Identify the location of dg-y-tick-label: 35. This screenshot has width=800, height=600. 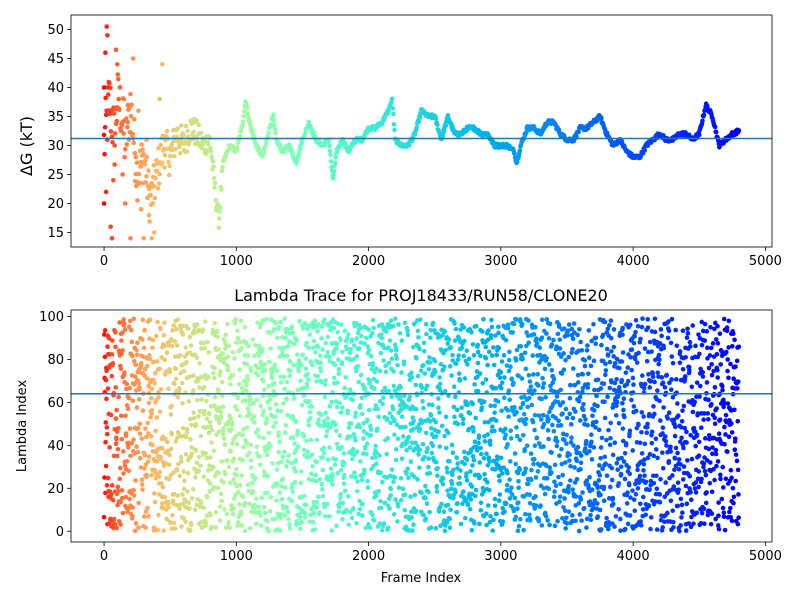
(55, 117).